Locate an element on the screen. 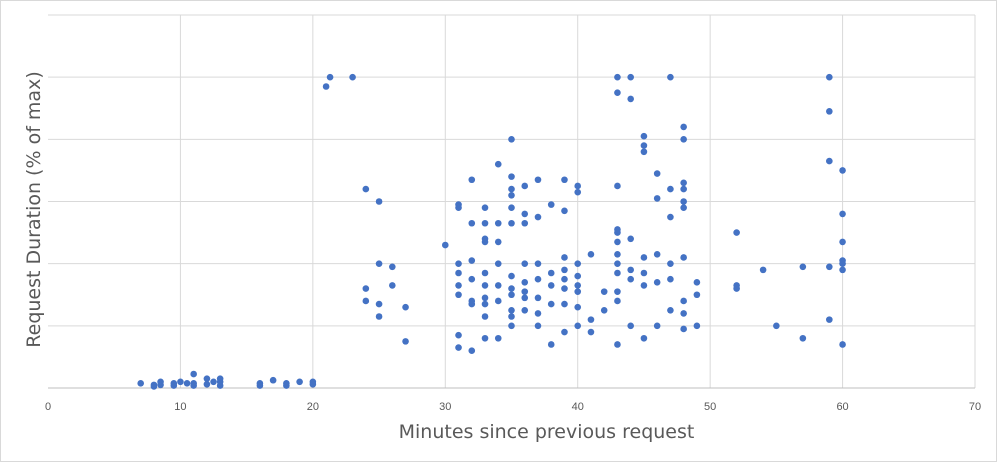 The width and height of the screenshot is (997, 462). x-tick-label: 20 is located at coordinates (313, 407).